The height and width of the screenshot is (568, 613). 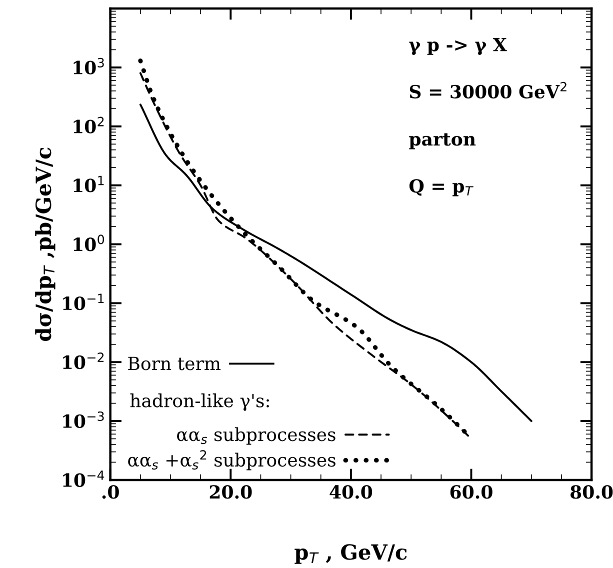 What do you see at coordinates (89, 184) in the screenshot?
I see `y-tick-label: 10$^{1}$` at bounding box center [89, 184].